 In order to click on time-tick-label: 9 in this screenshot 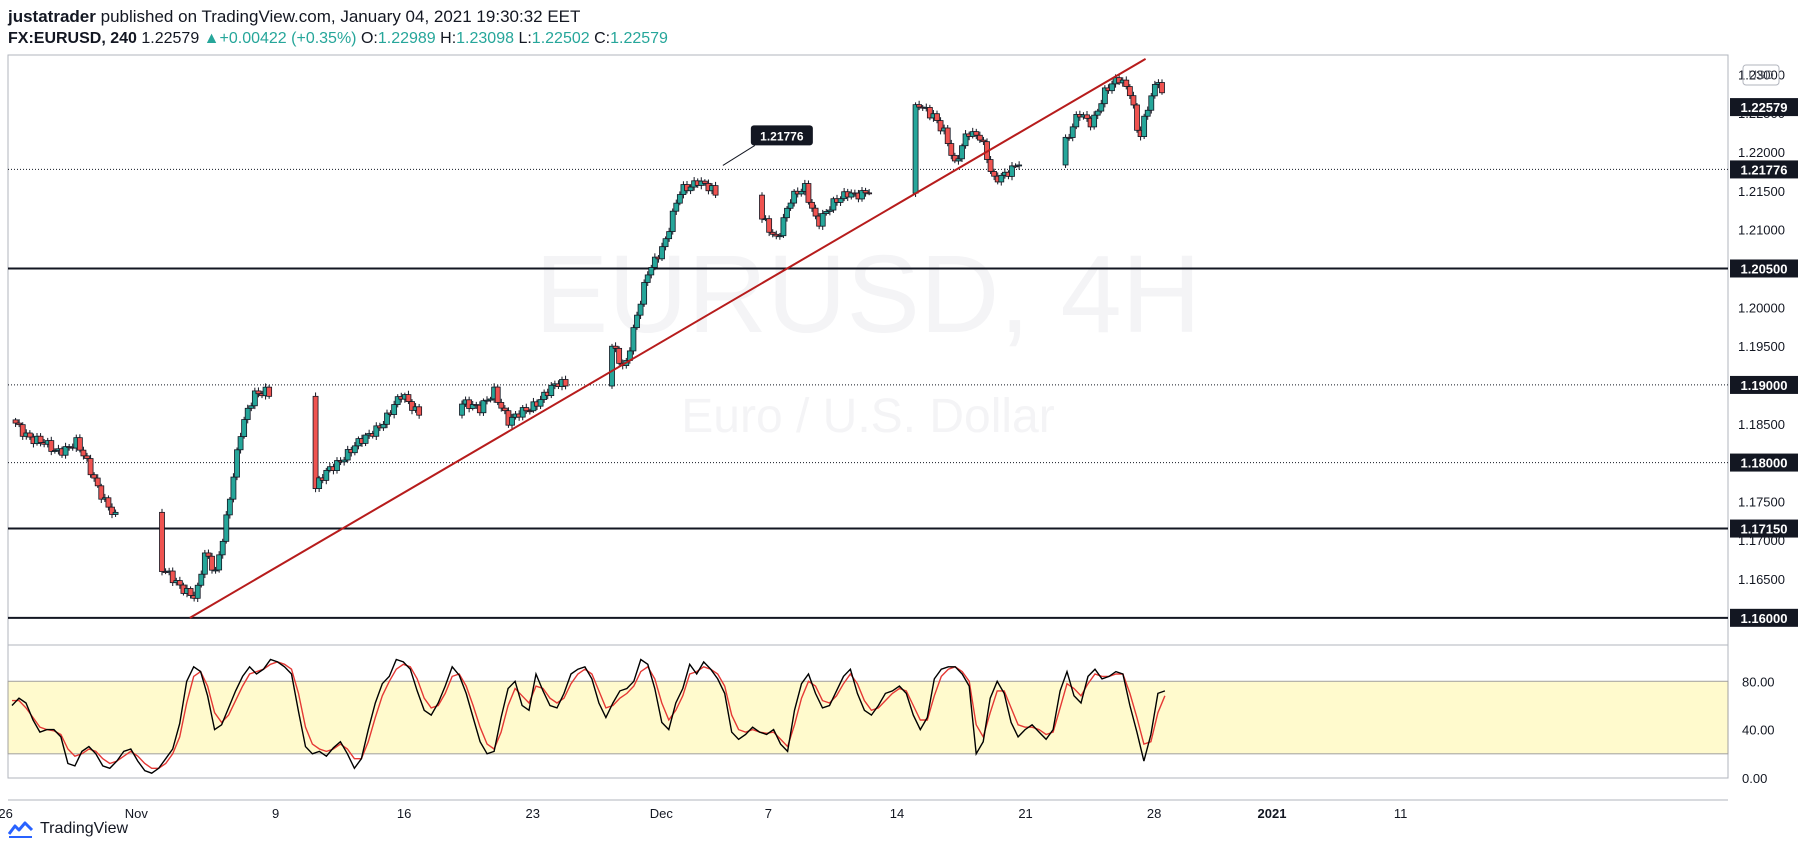, I will do `click(275, 812)`.